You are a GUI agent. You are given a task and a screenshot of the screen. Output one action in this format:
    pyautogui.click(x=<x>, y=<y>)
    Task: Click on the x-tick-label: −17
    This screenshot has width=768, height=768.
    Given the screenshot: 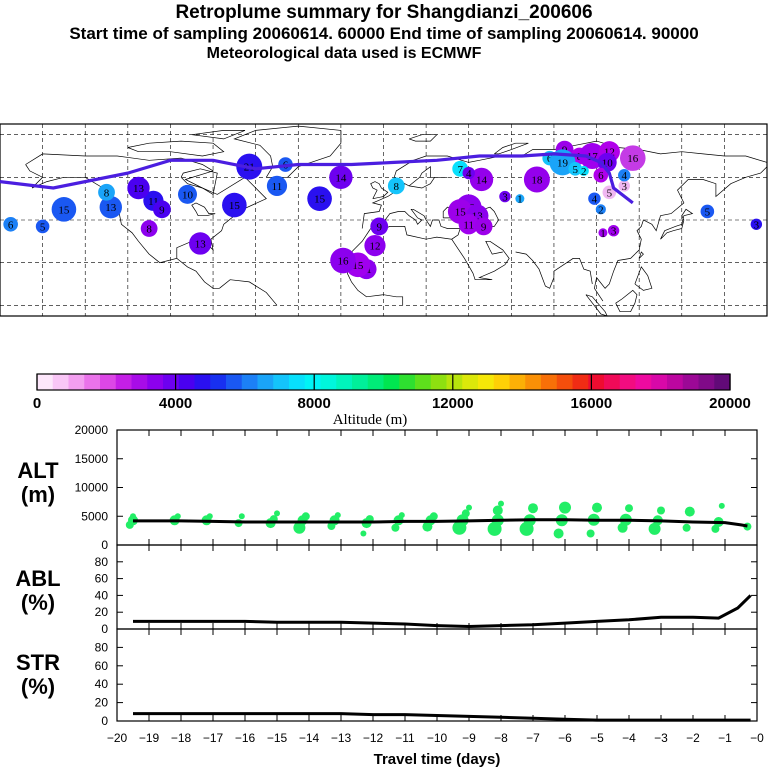 What is the action you would take?
    pyautogui.click(x=213, y=738)
    